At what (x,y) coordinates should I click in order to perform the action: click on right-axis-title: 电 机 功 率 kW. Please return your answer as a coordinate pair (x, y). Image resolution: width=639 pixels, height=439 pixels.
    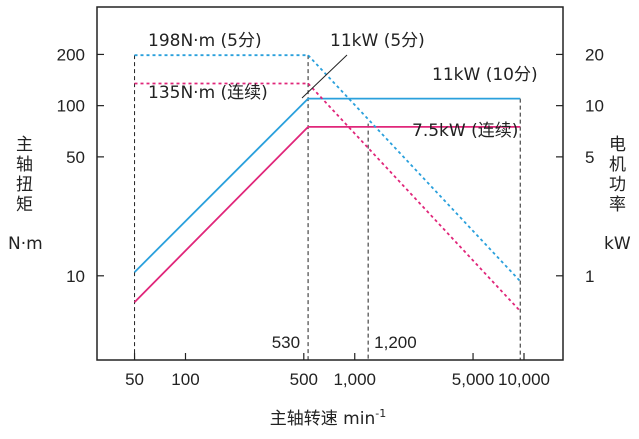
    Looking at the image, I should click on (617, 194).